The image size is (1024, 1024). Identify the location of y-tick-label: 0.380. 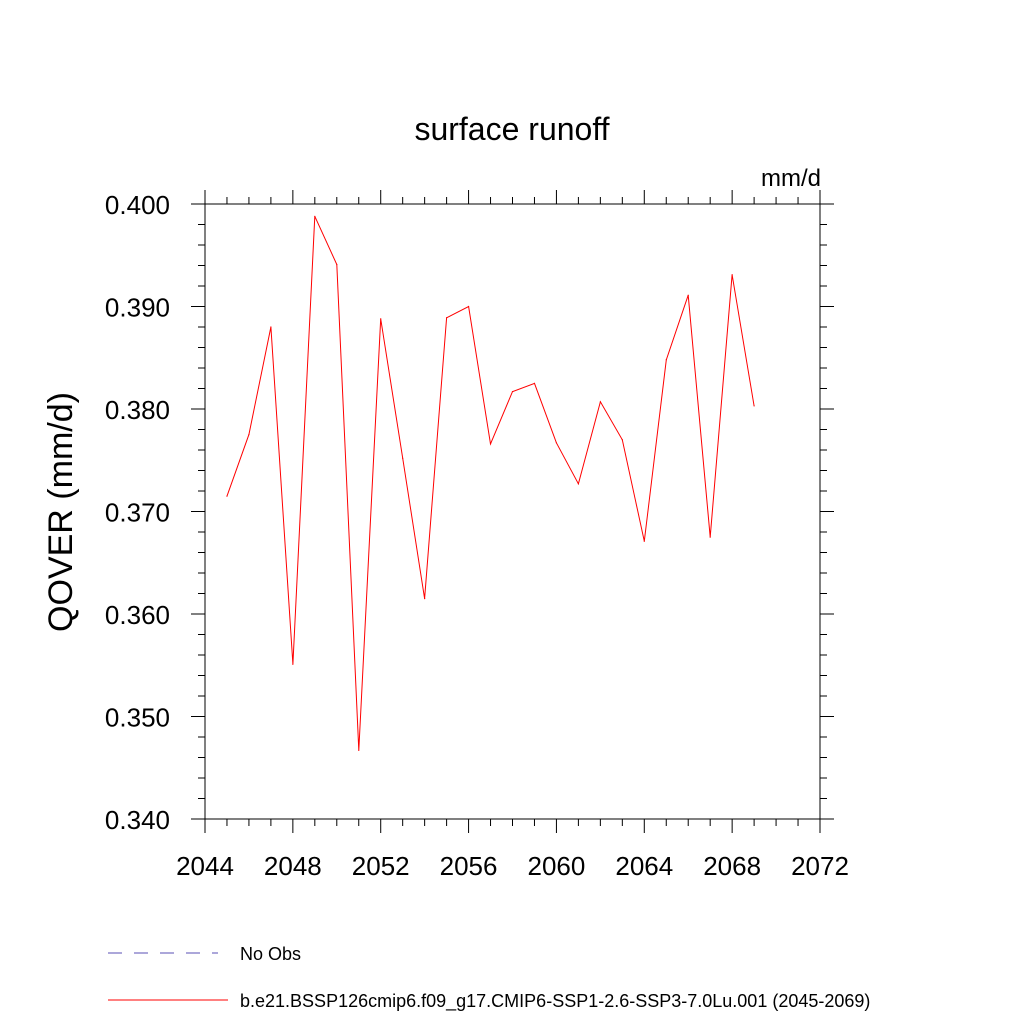
(137, 410).